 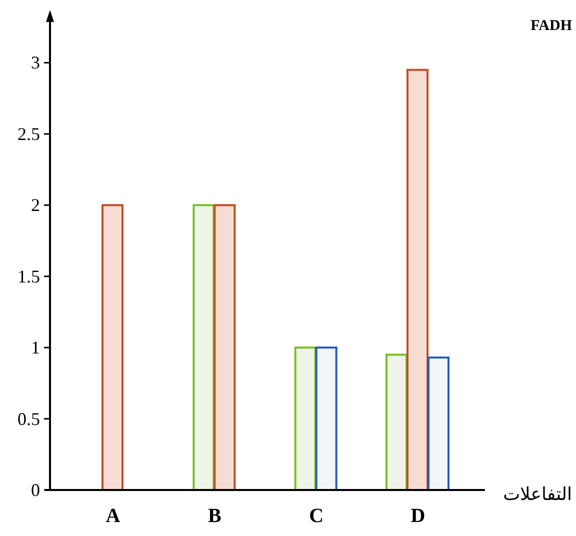 What do you see at coordinates (215, 516) in the screenshot?
I see `x-tick-label: B` at bounding box center [215, 516].